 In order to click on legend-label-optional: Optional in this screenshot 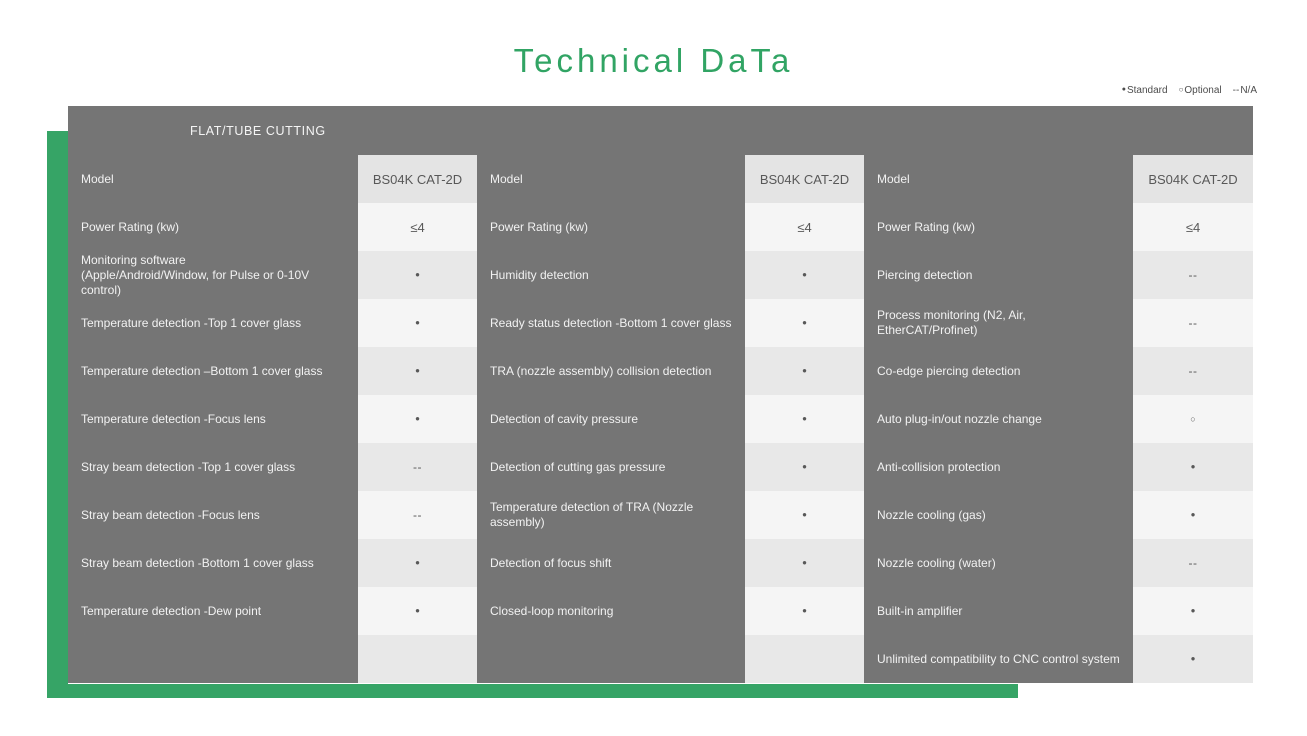, I will do `click(1203, 90)`.